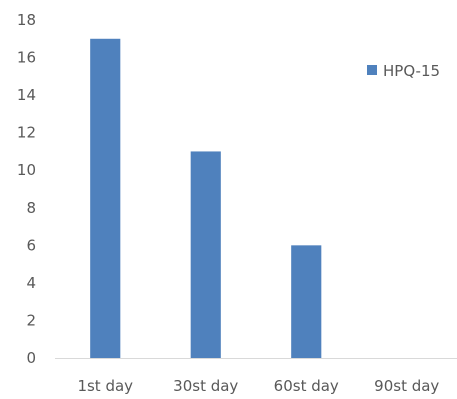 This screenshot has height=399, width=457. What do you see at coordinates (205, 254) in the screenshot?
I see `bar-30st-day` at bounding box center [205, 254].